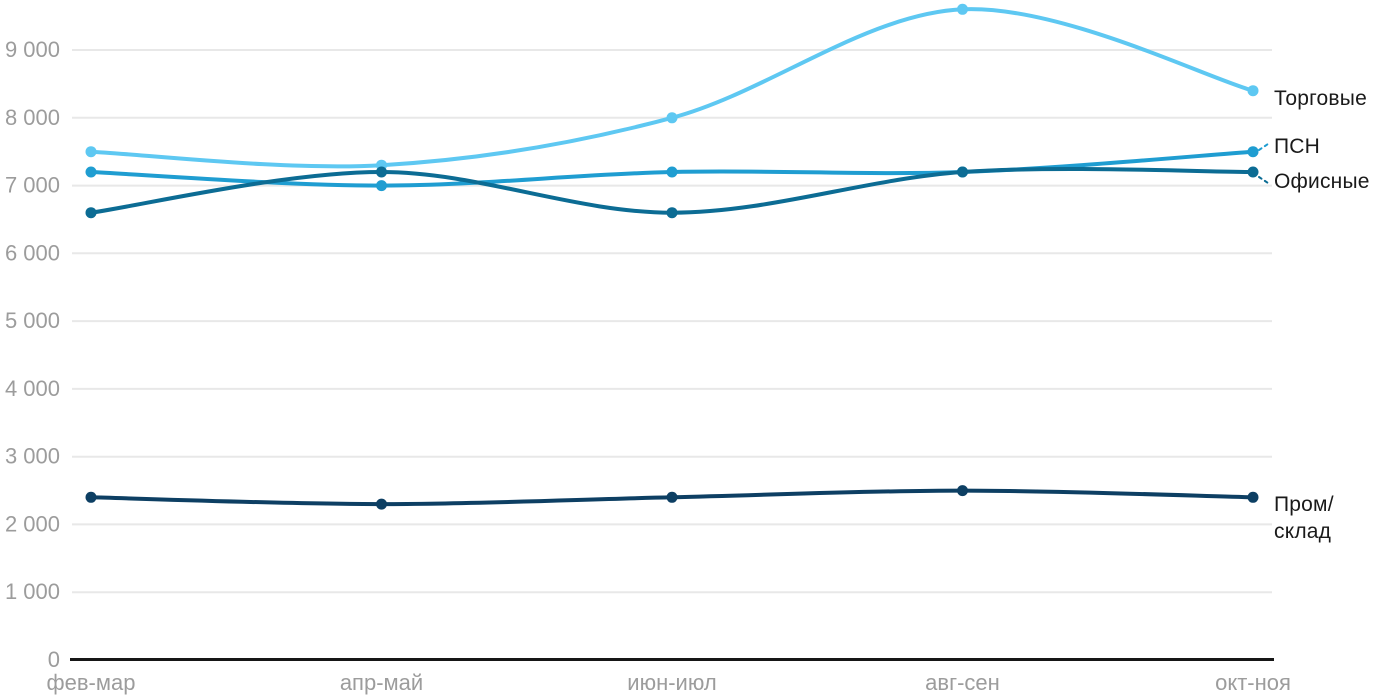  I want to click on y-tick-label: 4 000, so click(32, 388).